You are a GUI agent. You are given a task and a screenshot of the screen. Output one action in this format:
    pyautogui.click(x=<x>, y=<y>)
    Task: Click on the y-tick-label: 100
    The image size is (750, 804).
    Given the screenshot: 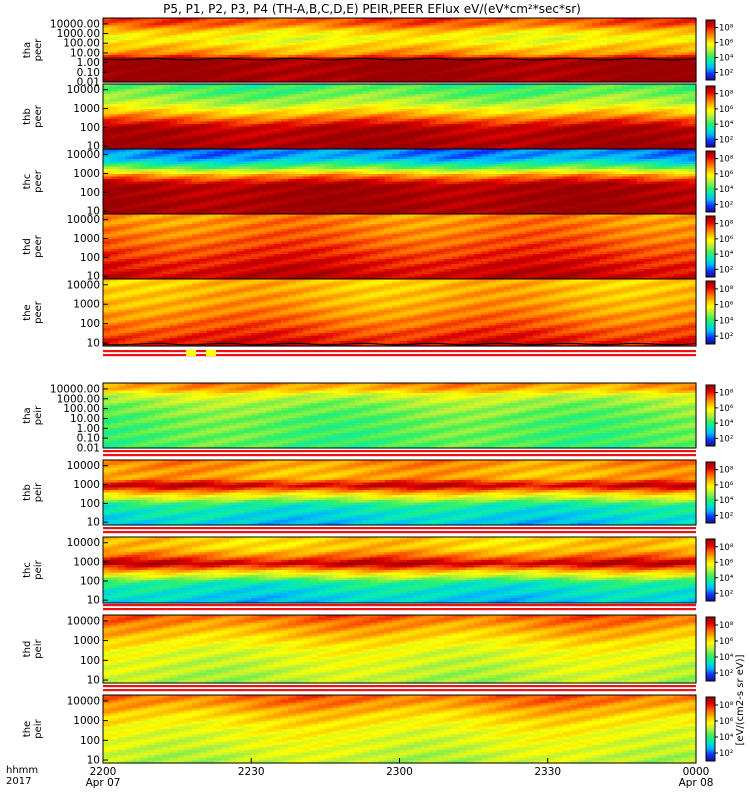 What is the action you would take?
    pyautogui.click(x=90, y=128)
    